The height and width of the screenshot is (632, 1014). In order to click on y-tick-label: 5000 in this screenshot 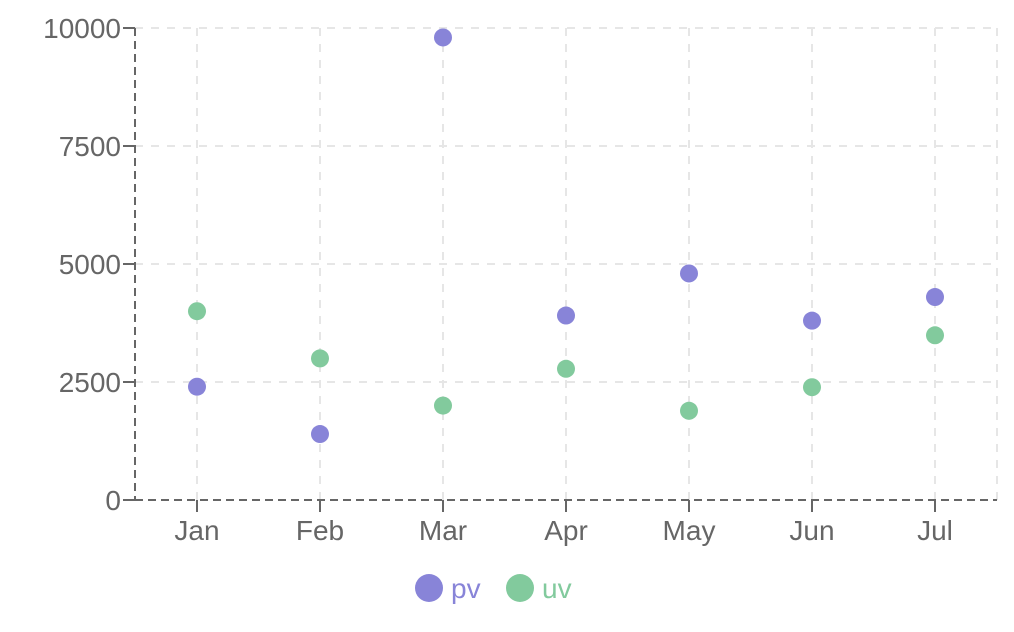, I will do `click(90, 264)`.